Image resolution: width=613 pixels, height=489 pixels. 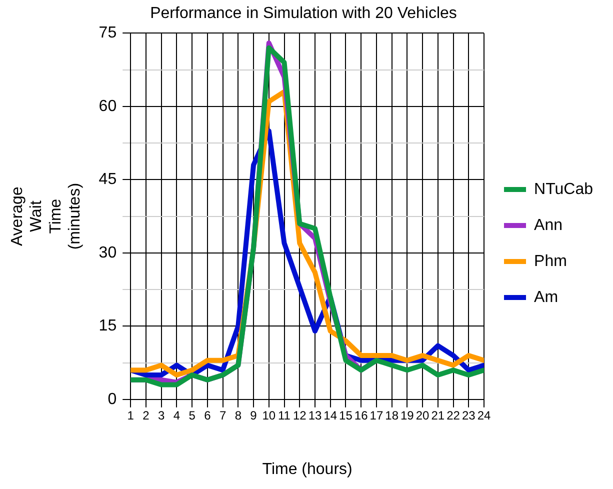 I want to click on y-axis-title: Average Wait Time (minutes), so click(x=46, y=216).